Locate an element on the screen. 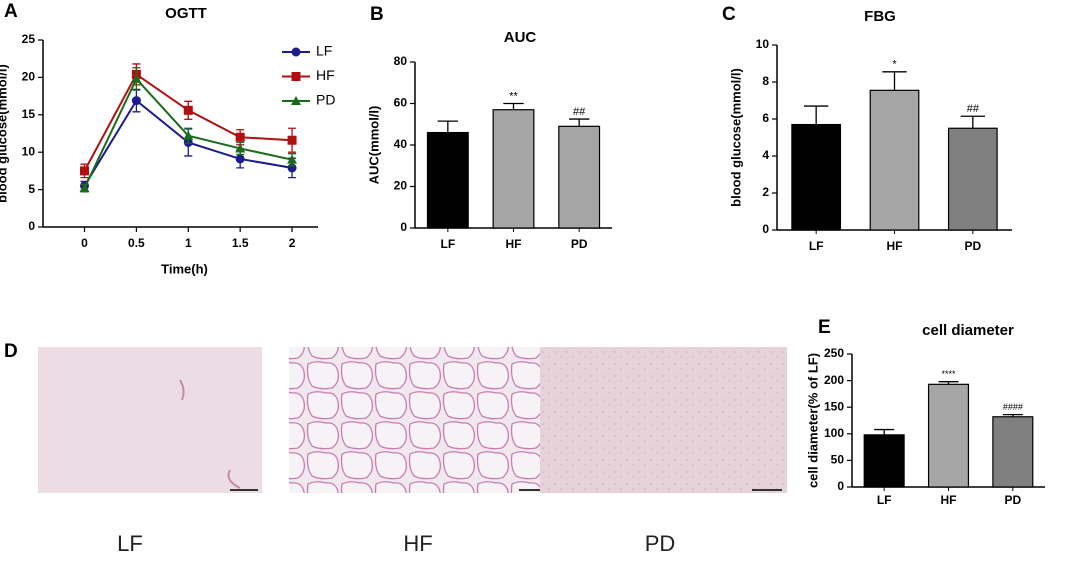  y-tick-label: 150 is located at coordinates (834, 406).